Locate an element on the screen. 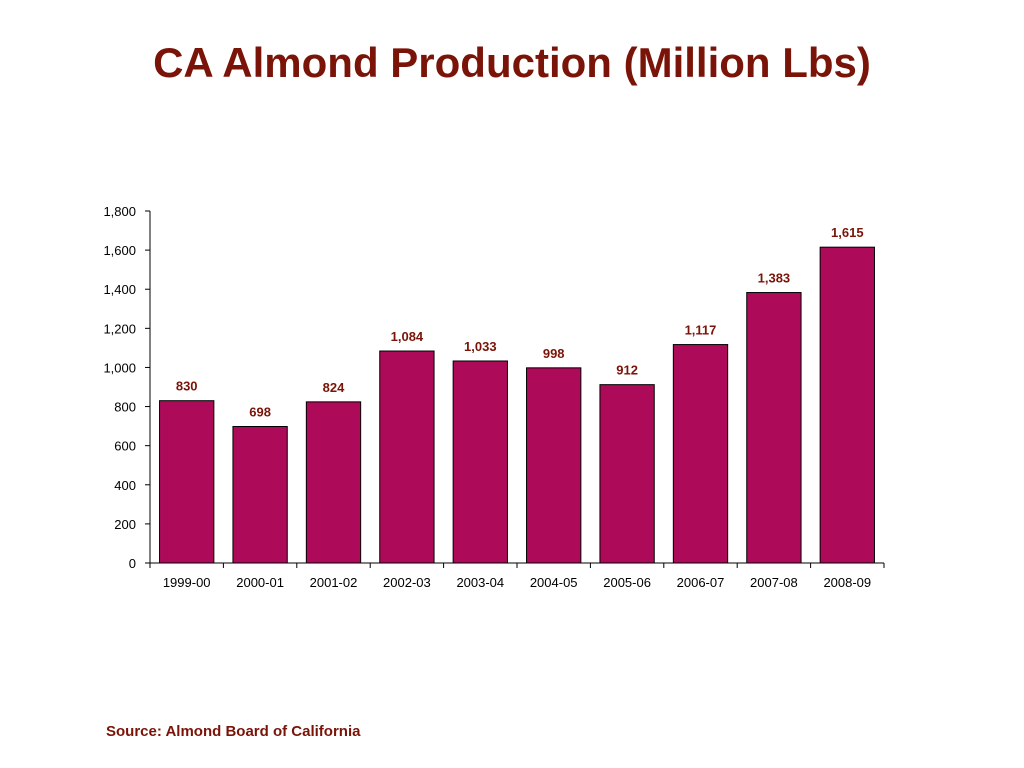 This screenshot has height=768, width=1024. data-label: 698 is located at coordinates (260, 412).